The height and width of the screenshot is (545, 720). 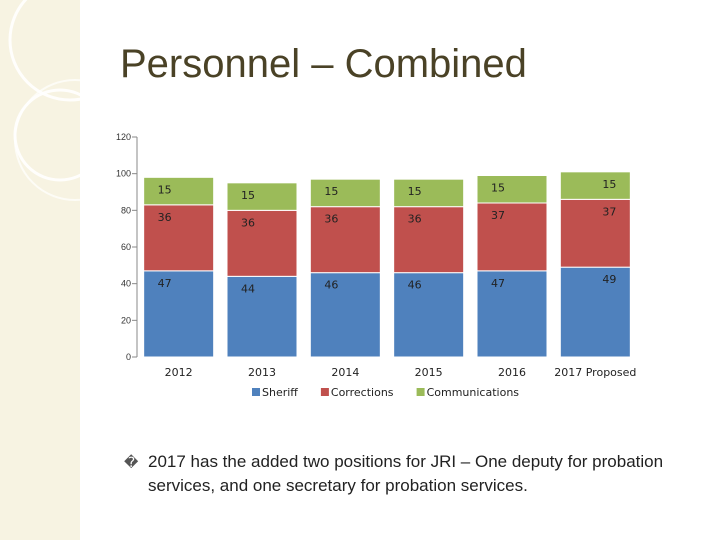 I want to click on legend-swatch-corrections, so click(x=324, y=392).